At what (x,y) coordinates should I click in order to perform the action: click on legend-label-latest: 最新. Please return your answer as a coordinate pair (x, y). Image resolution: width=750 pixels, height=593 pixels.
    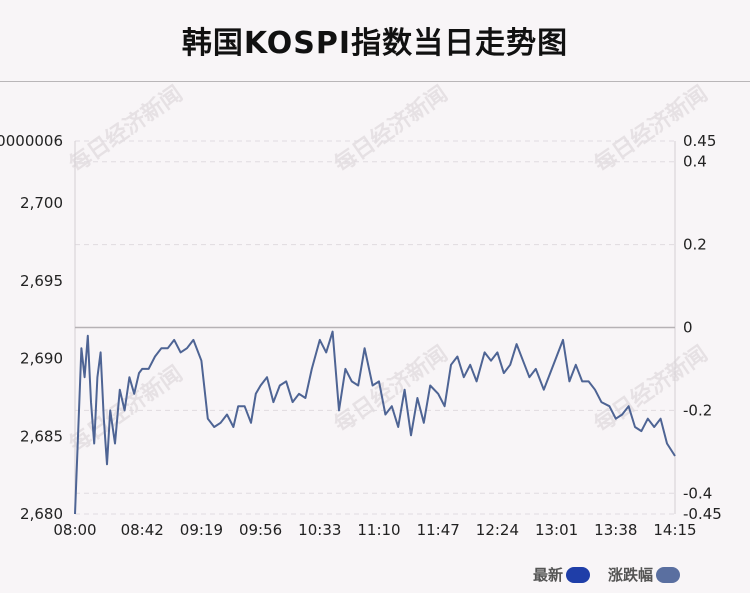
    Looking at the image, I should click on (548, 575).